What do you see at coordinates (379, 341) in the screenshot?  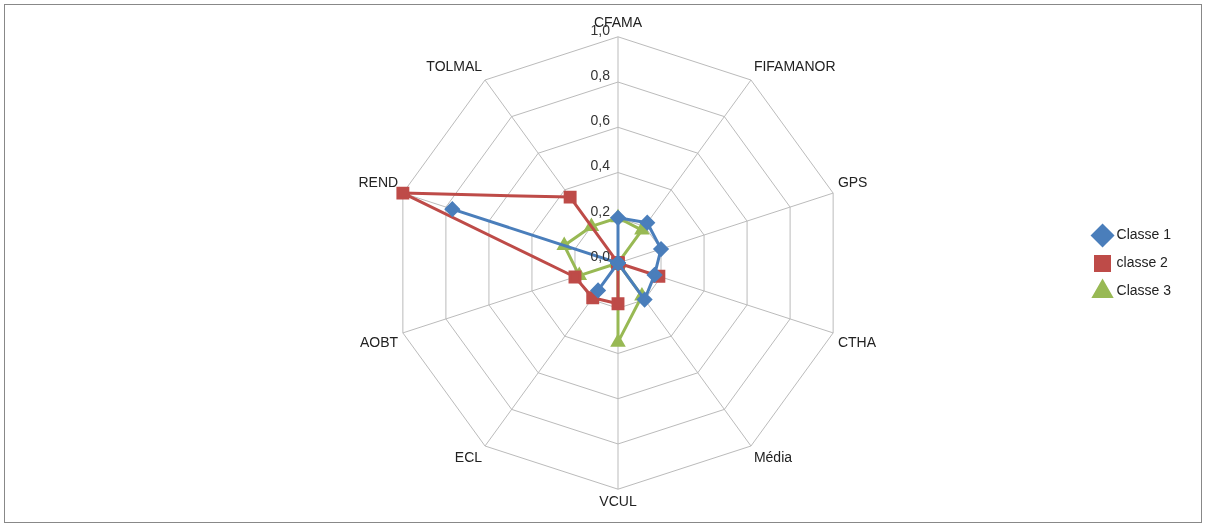 I see `spoke-label: AOBT` at bounding box center [379, 341].